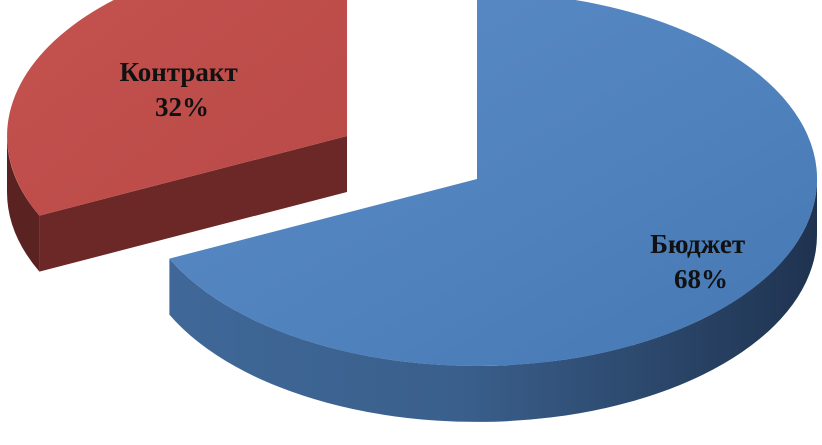  I want to click on pie-slice-contract-side, so click(23, 204).